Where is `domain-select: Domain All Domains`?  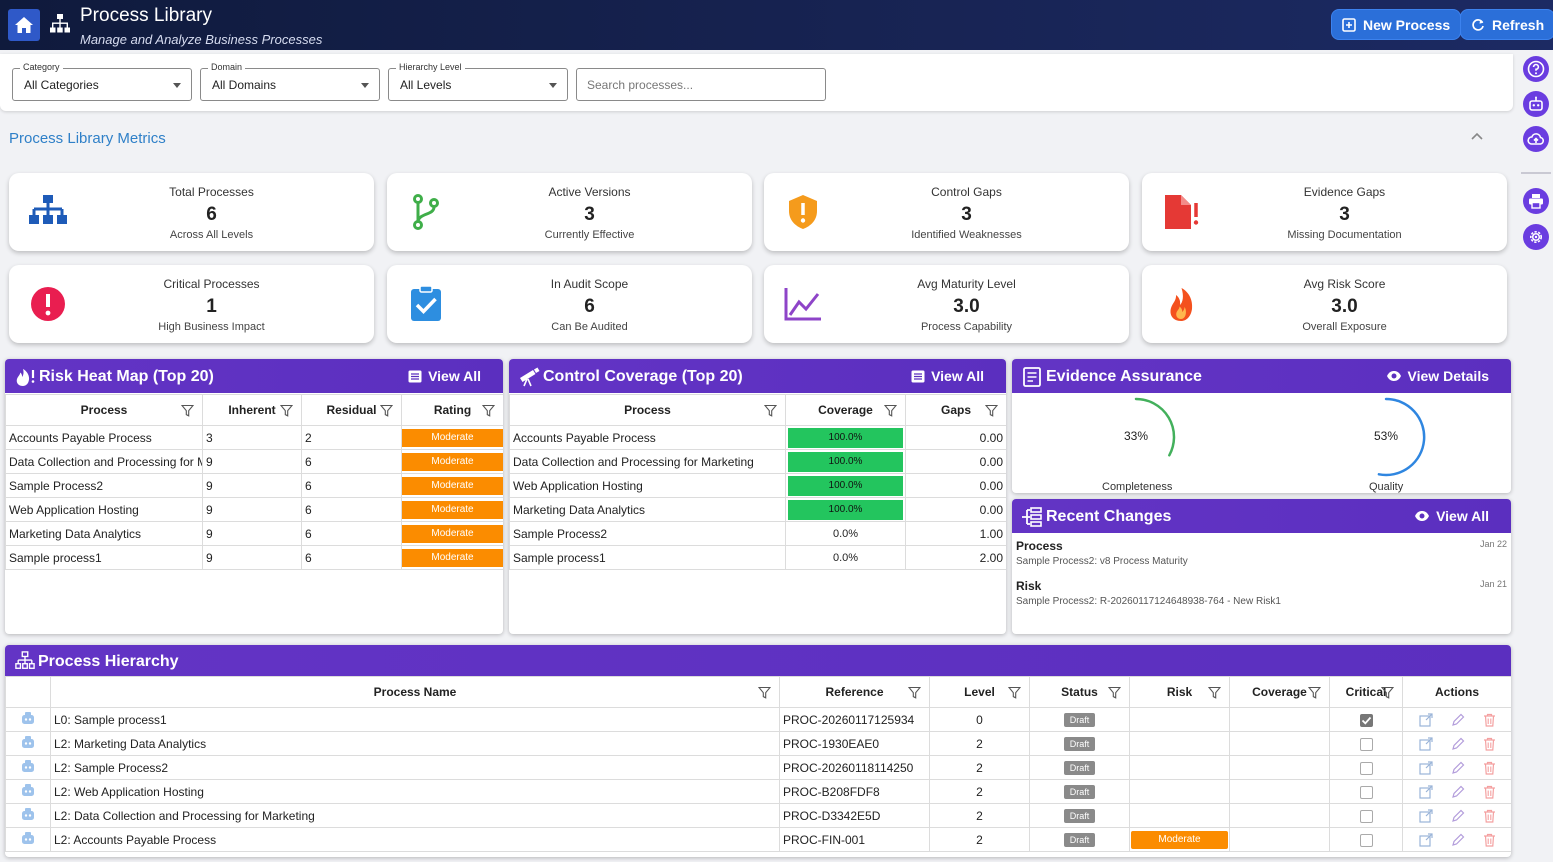 domain-select: Domain All Domains is located at coordinates (290, 81).